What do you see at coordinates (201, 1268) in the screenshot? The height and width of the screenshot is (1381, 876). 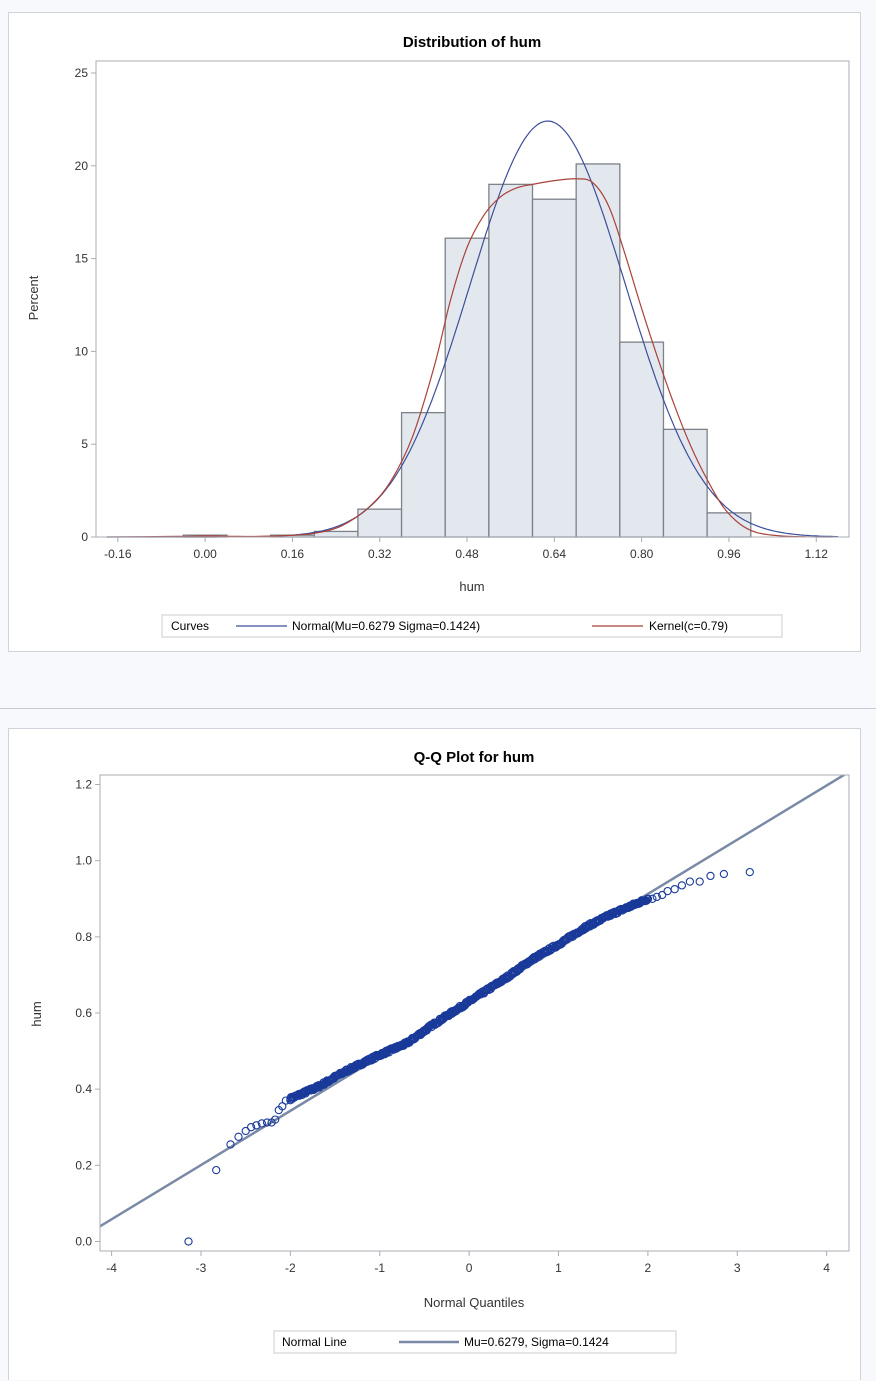 I see `x-tick-label: -3` at bounding box center [201, 1268].